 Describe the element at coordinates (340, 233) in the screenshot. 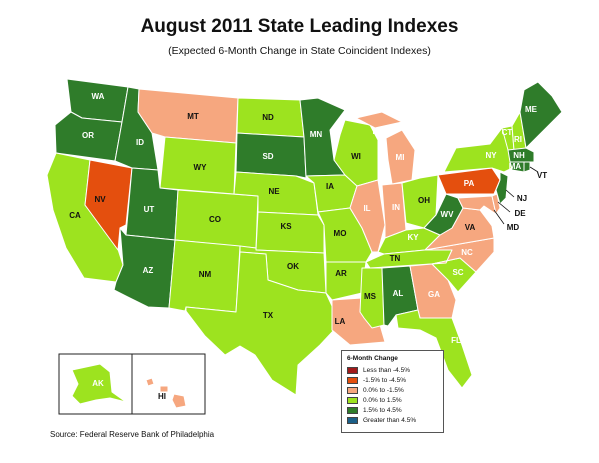

I see `state-label-MO: MO` at that location.